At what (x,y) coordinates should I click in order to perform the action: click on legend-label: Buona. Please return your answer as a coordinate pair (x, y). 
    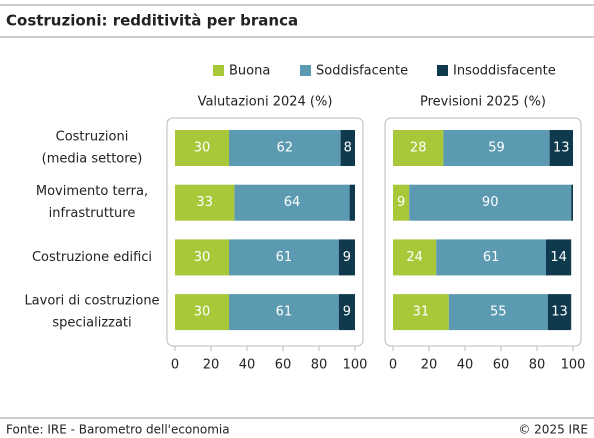
    Looking at the image, I should click on (249, 71).